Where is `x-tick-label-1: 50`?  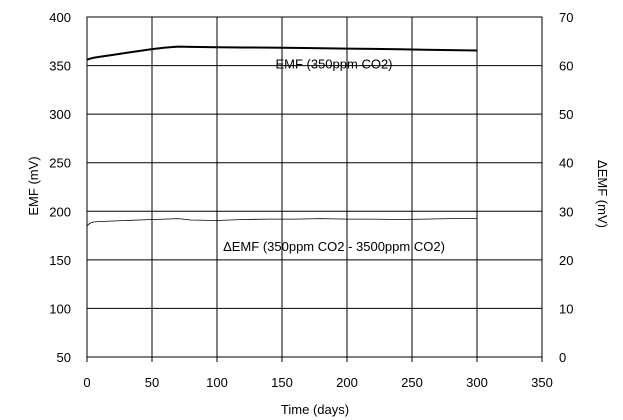
x-tick-label-1: 50 is located at coordinates (152, 382).